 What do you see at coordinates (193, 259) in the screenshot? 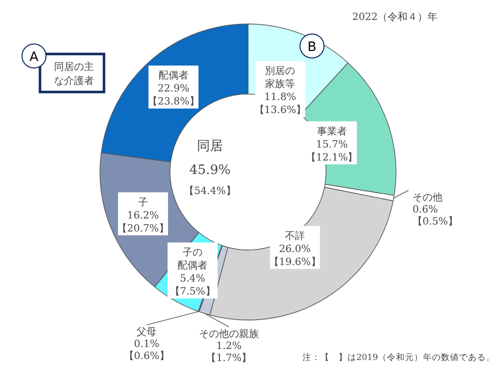
I see `slice-label: 子の配偶者` at bounding box center [193, 259].